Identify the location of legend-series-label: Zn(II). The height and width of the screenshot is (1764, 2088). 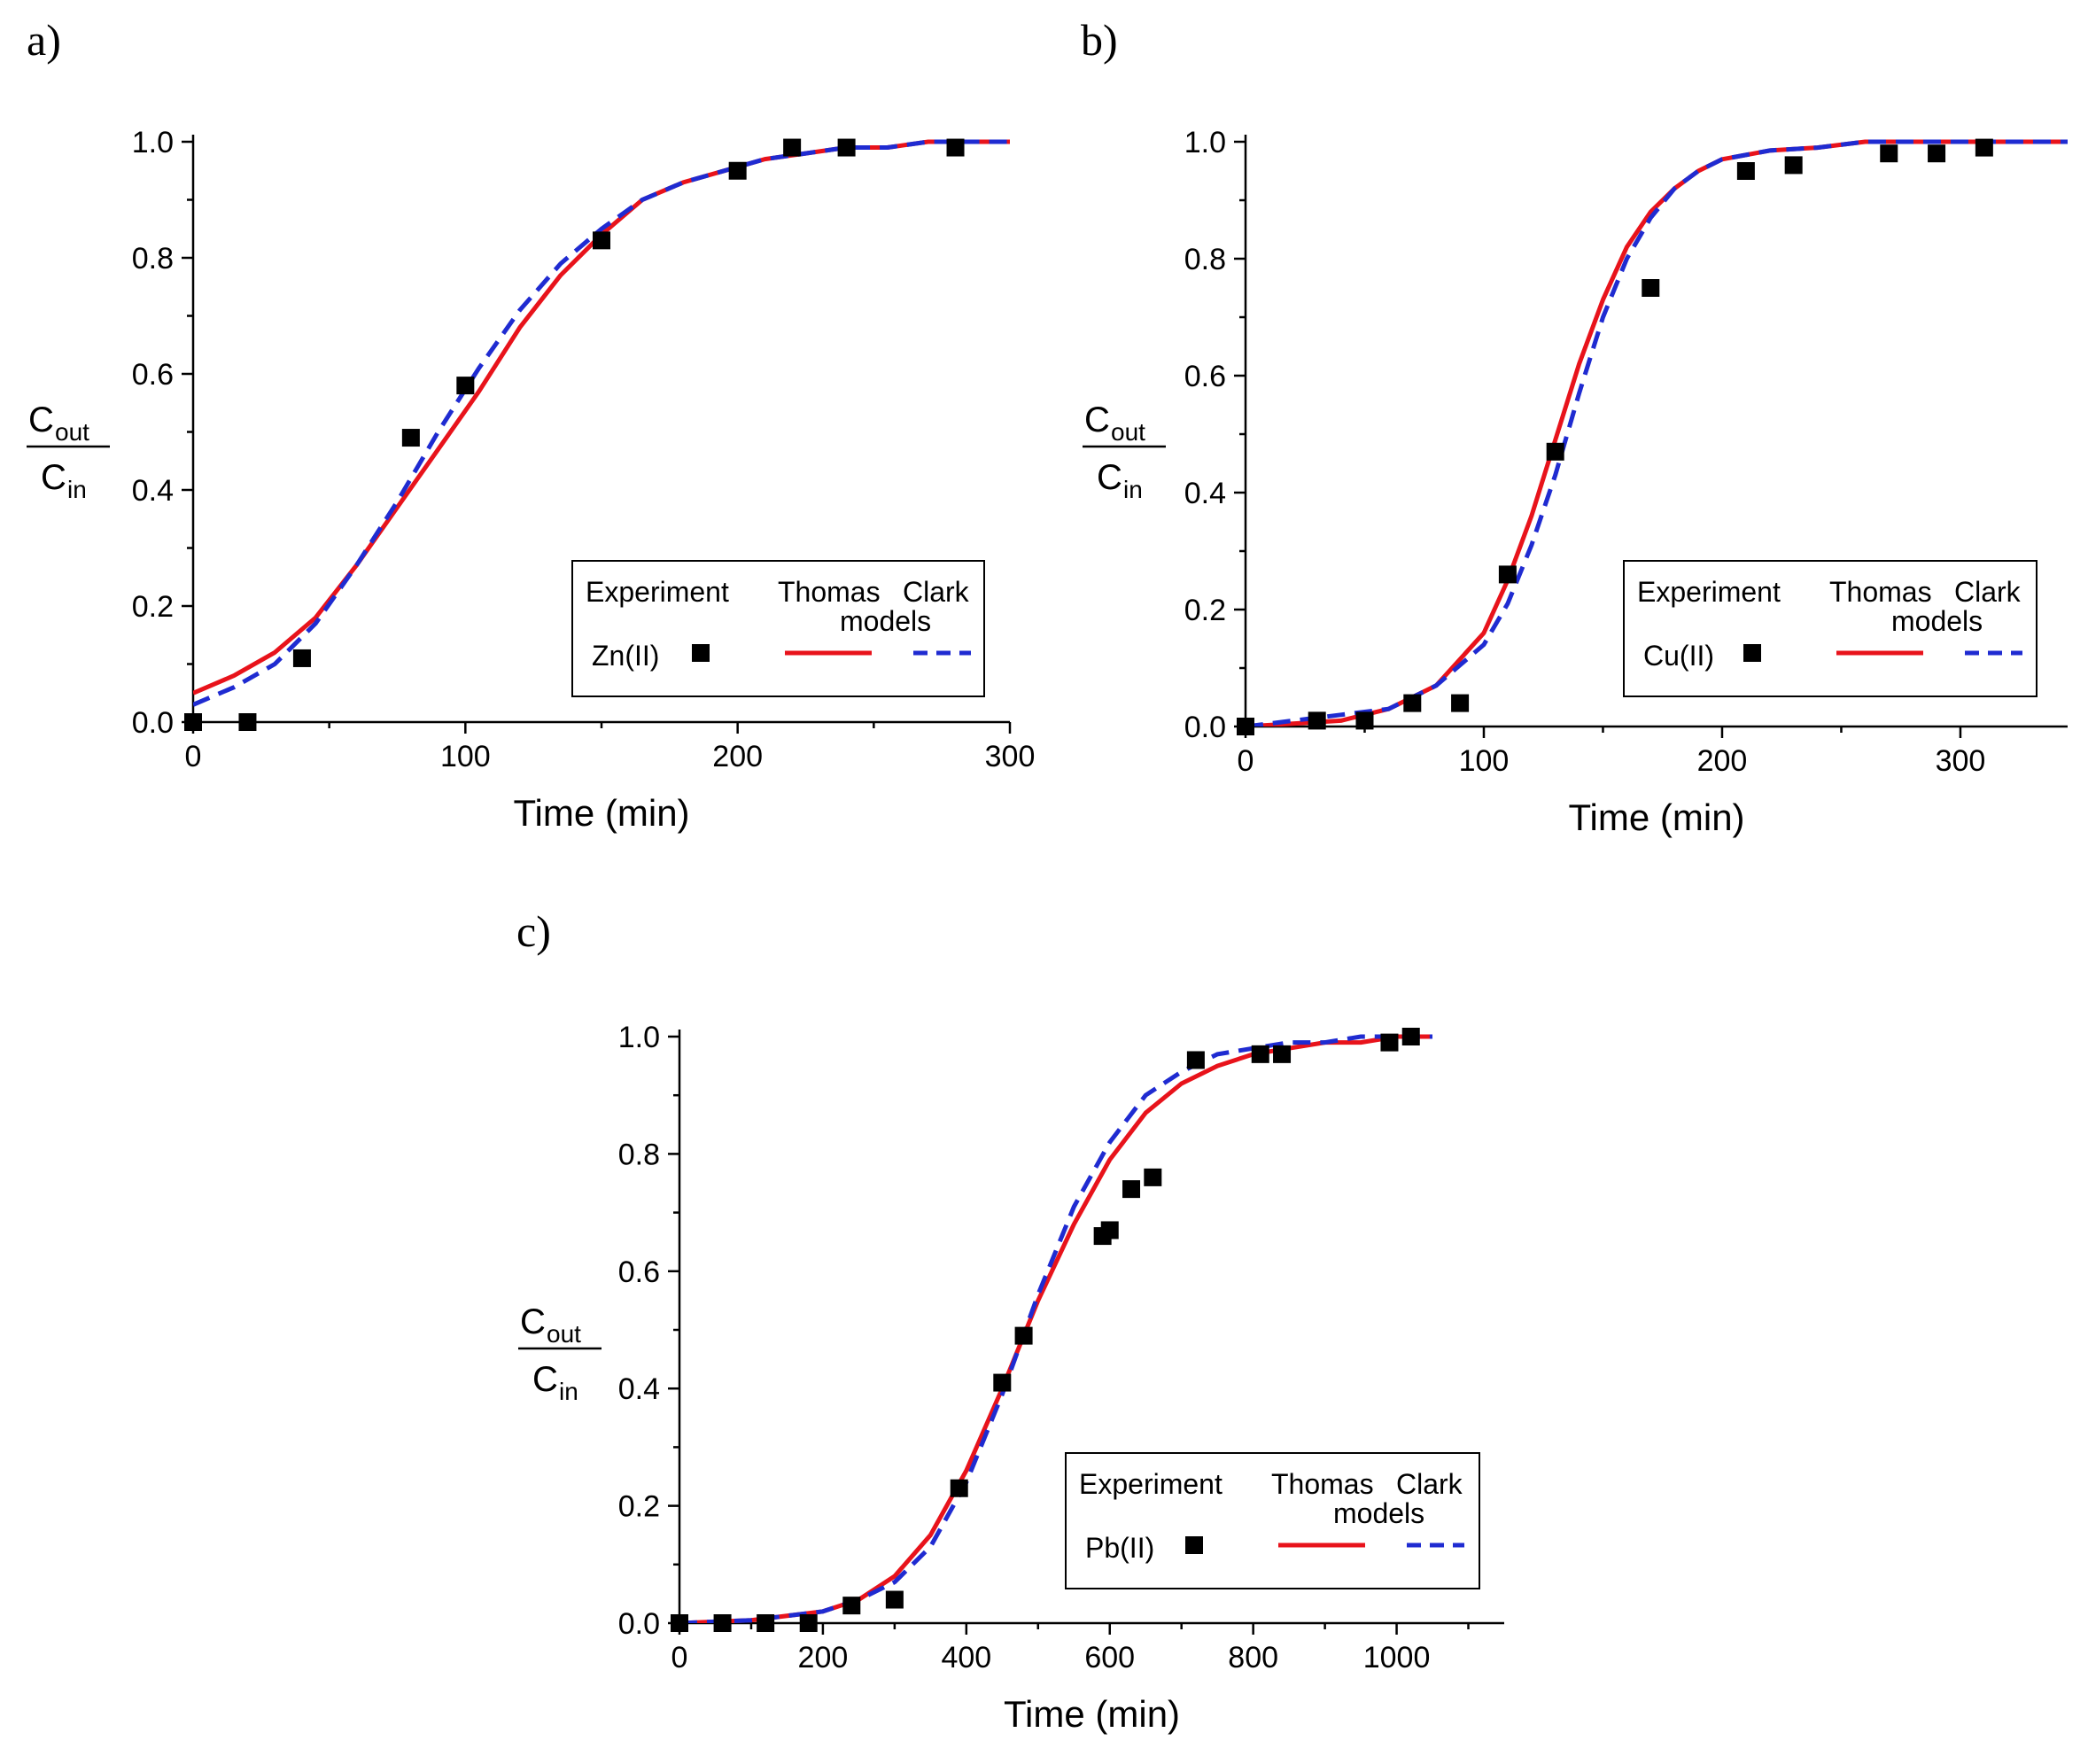
(625, 656).